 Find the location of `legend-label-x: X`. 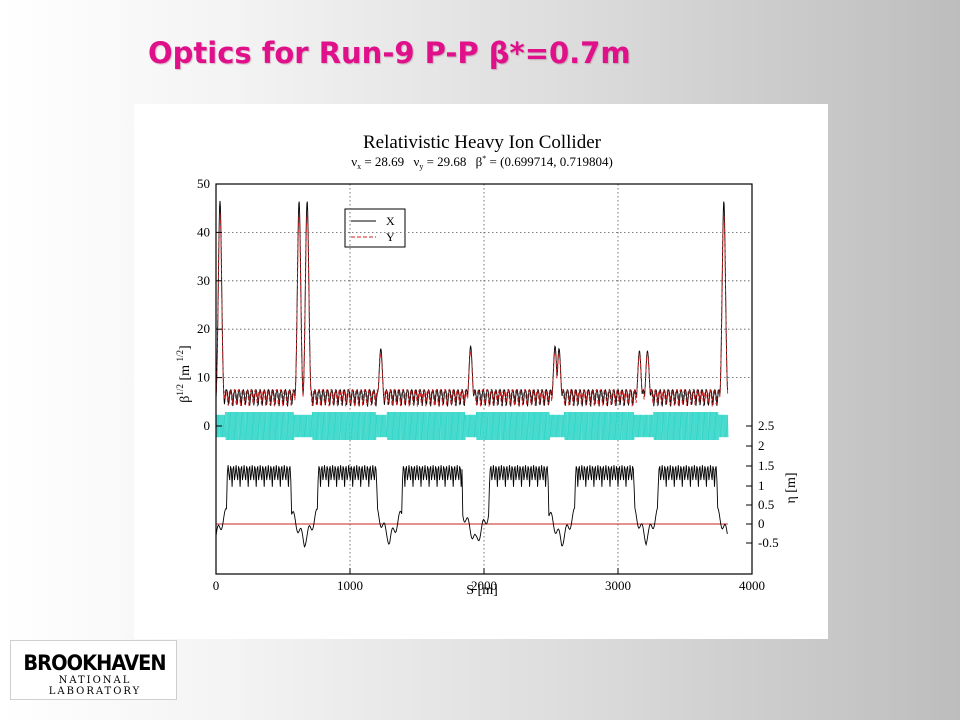

legend-label-x: X is located at coordinates (390, 221).